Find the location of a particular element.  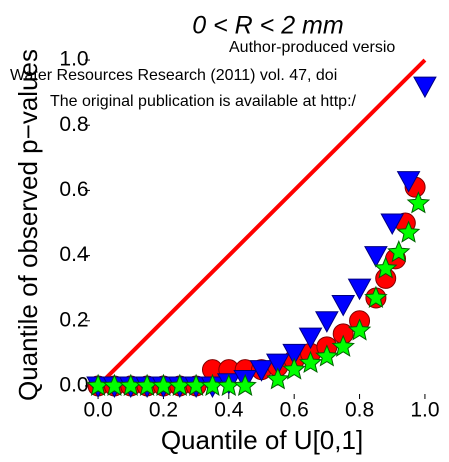

y-tick-label: 0.0 is located at coordinates (73, 385).